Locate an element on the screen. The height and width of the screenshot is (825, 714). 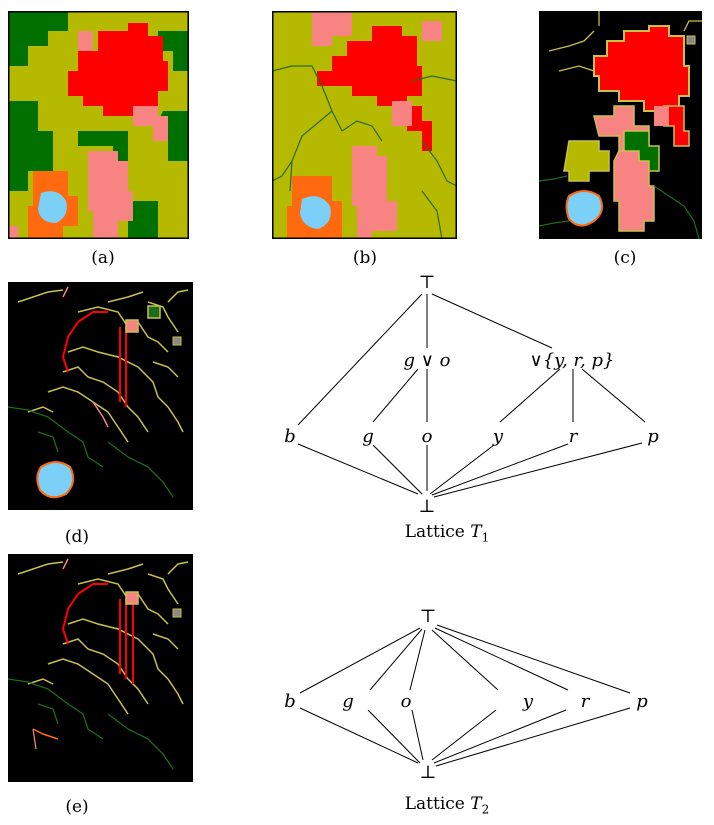
segmentation-image-e is located at coordinates (100, 668).